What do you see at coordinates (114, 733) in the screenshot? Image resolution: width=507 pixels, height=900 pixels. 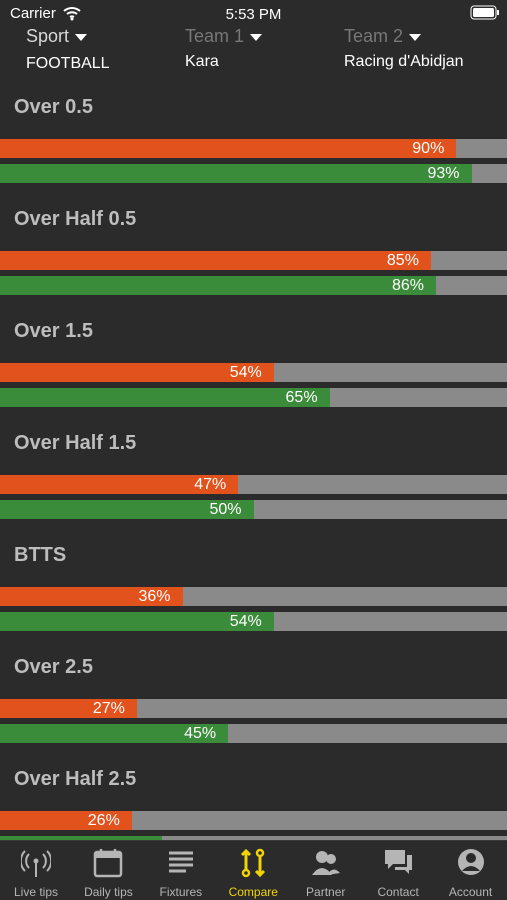 I see `team2-bar: 45%` at bounding box center [114, 733].